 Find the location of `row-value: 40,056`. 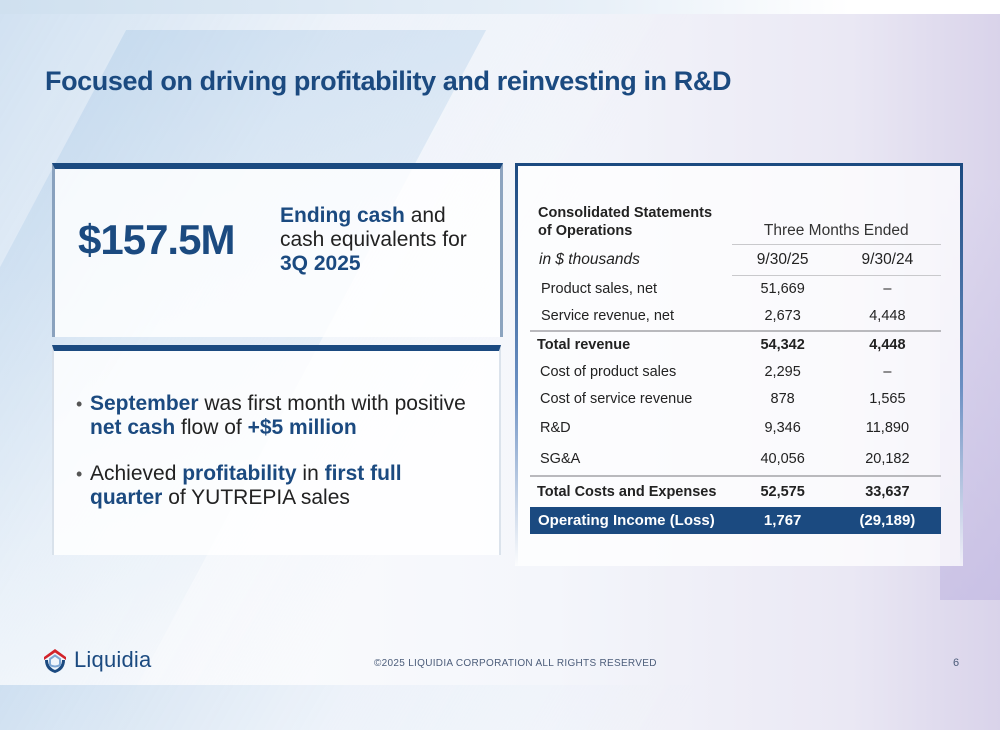

row-value: 40,056 is located at coordinates (782, 459).